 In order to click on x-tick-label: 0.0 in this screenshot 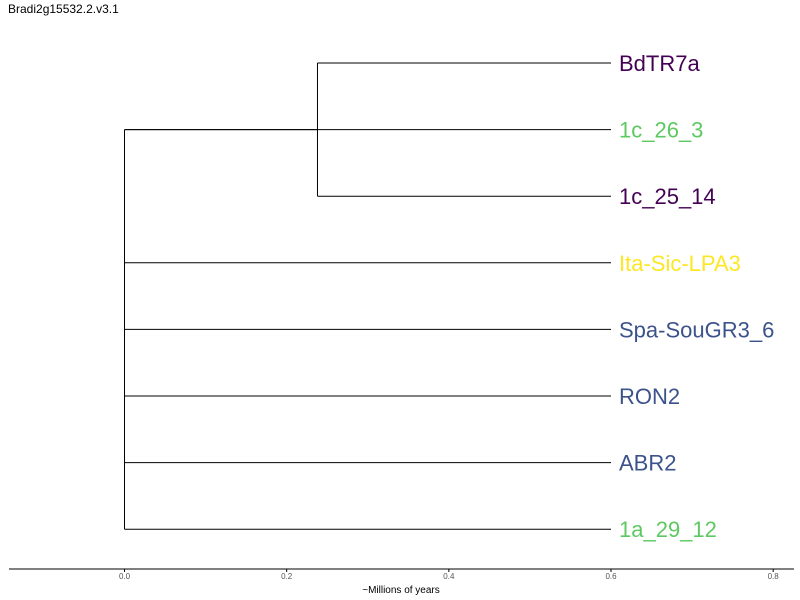, I will do `click(125, 576)`.